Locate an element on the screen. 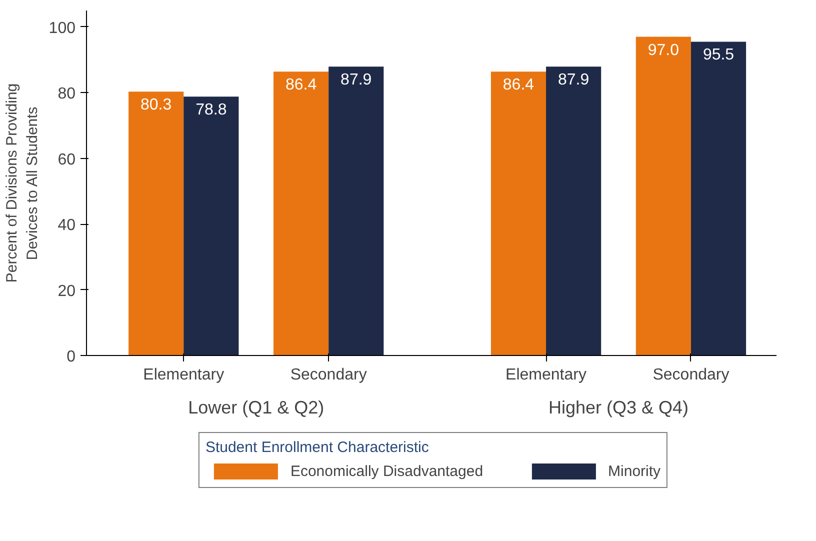  data-label: 95.5 is located at coordinates (718, 55).